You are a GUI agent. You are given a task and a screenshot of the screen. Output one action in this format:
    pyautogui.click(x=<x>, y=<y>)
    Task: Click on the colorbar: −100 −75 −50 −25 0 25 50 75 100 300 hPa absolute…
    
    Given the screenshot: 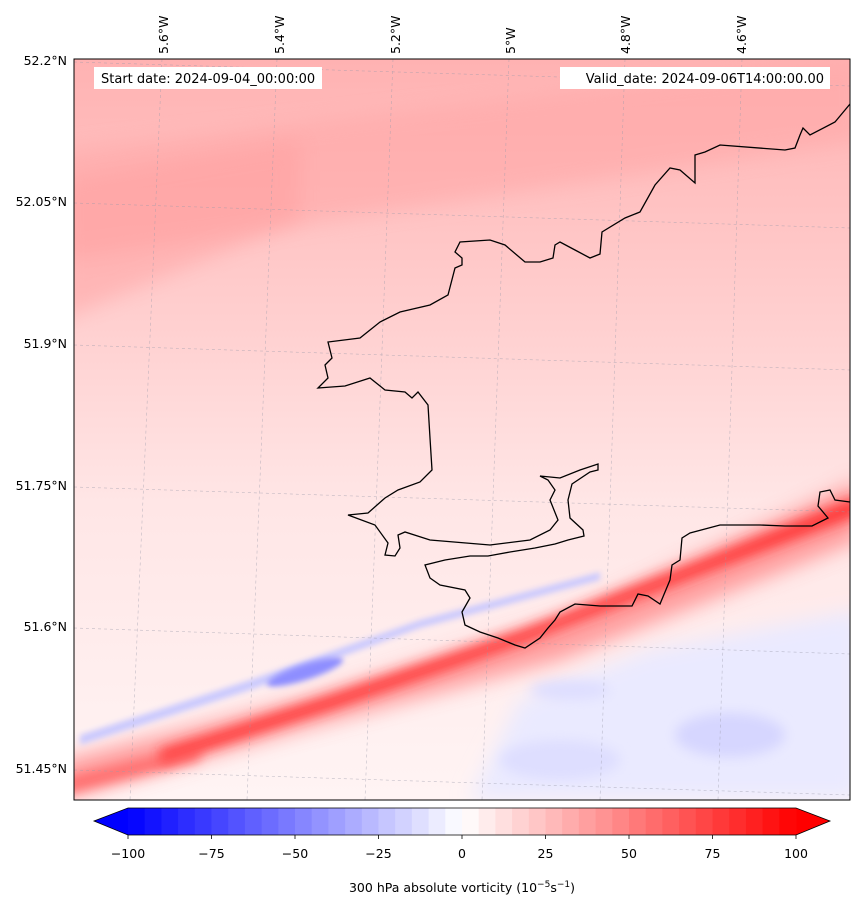 What is the action you would take?
    pyautogui.click(x=462, y=851)
    